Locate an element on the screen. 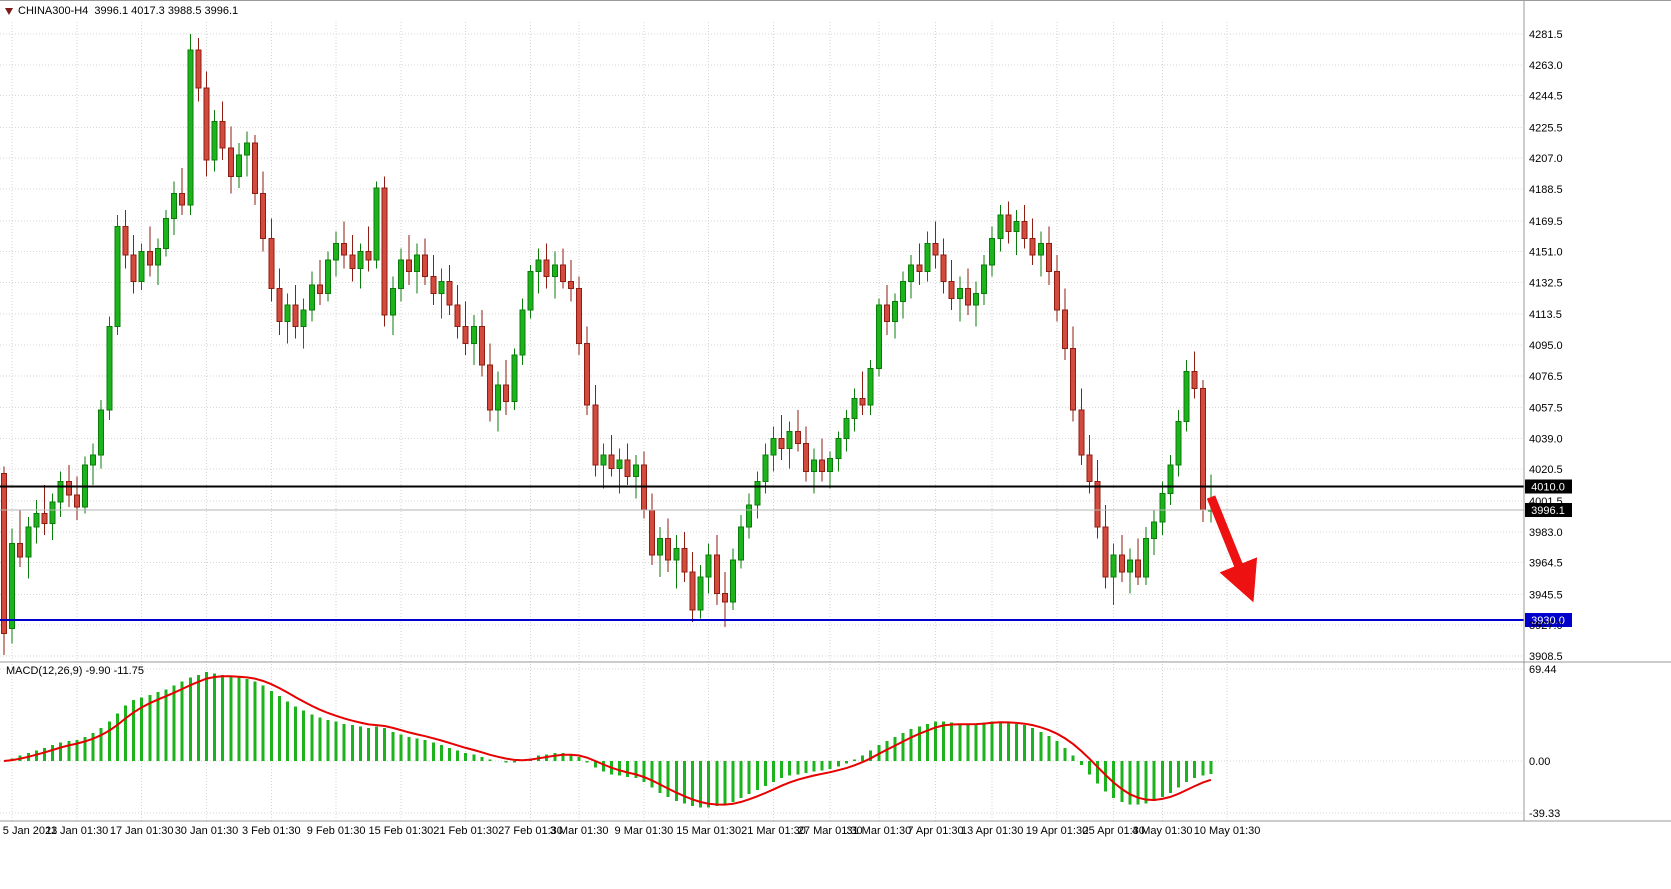  symbol-marker-icon is located at coordinates (9, 11).